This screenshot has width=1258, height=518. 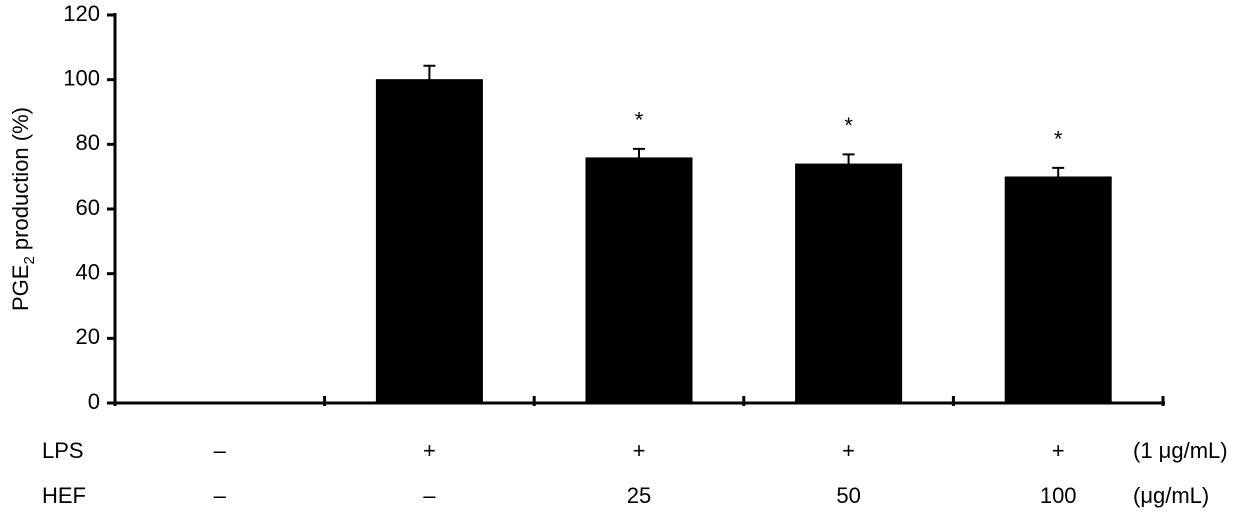 What do you see at coordinates (81, 77) in the screenshot?
I see `y-tick-label: 100` at bounding box center [81, 77].